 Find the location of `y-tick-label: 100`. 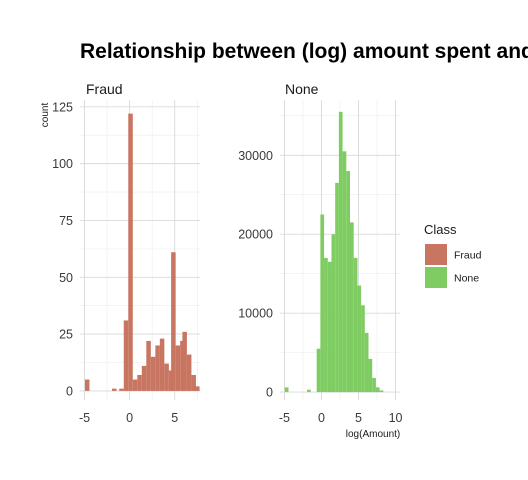

y-tick-label: 100 is located at coordinates (62, 164).